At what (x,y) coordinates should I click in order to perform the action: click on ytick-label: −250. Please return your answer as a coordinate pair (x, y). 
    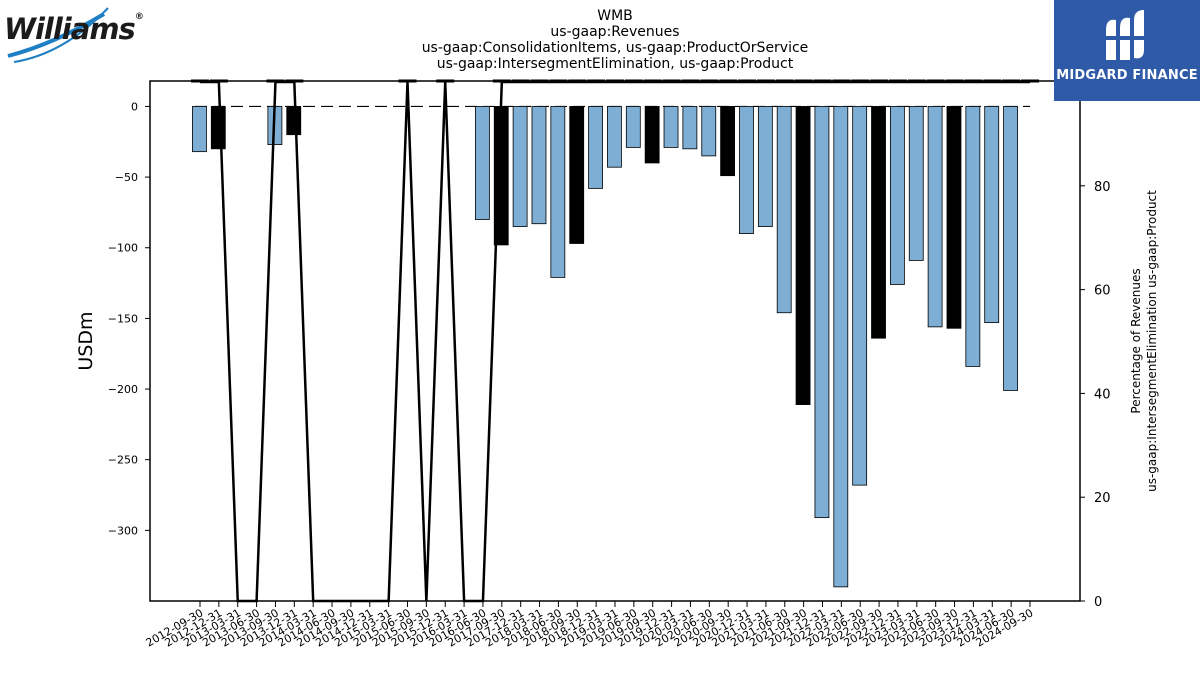
    Looking at the image, I should click on (123, 460).